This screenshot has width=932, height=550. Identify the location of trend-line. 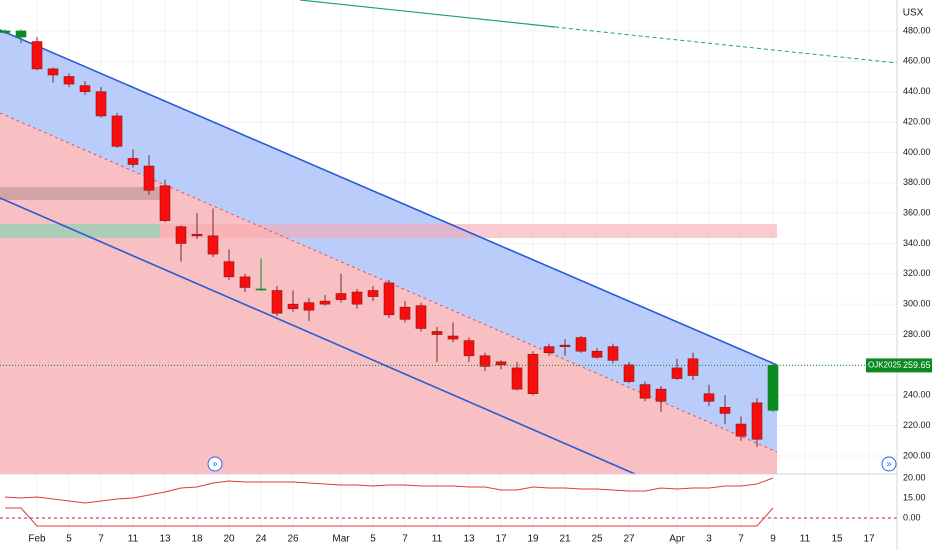
(427, 14).